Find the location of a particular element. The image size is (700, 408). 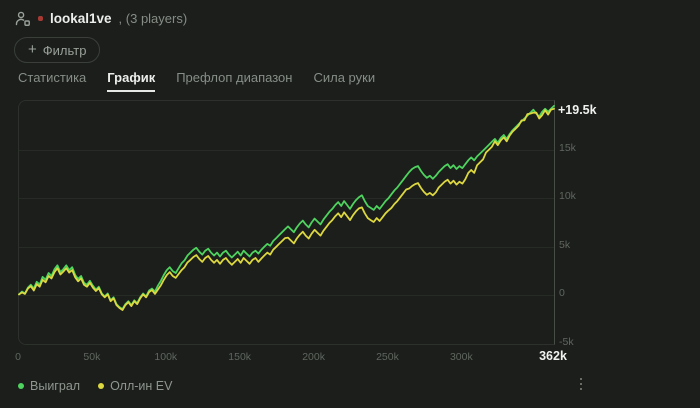

legend-label-won: Выиграл is located at coordinates (55, 386).